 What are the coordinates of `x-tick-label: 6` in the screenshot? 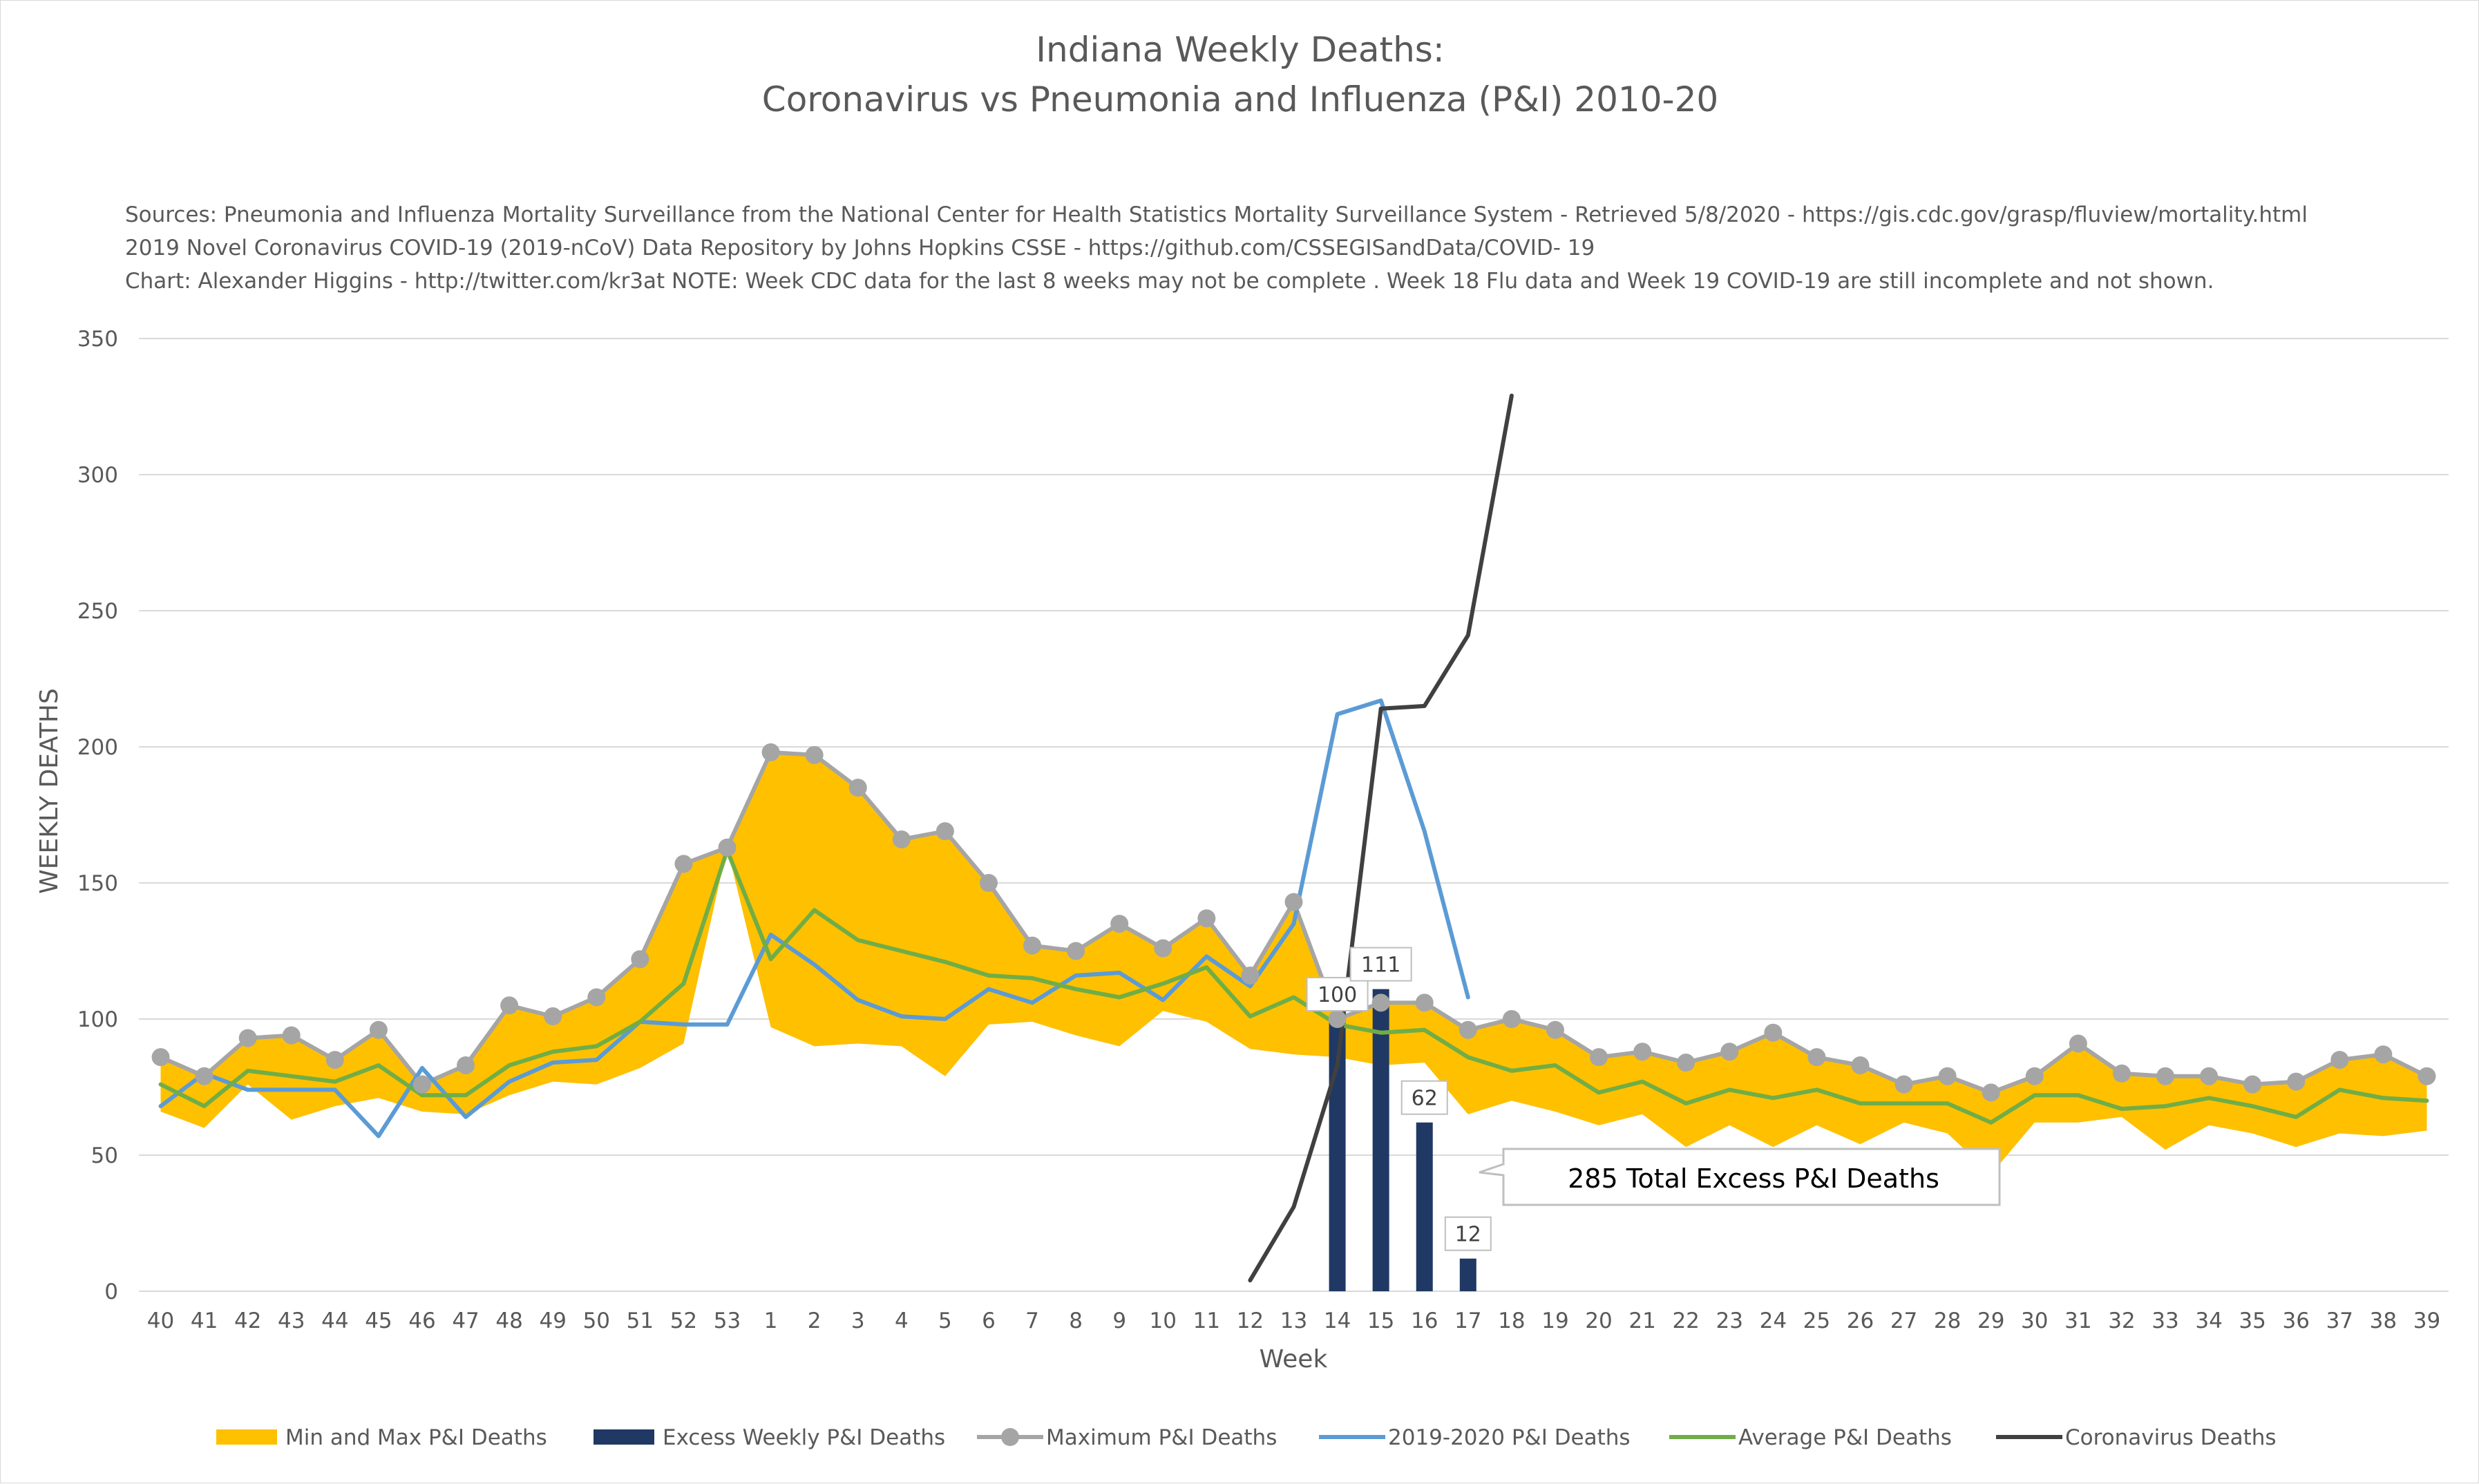 It's located at (989, 1321).